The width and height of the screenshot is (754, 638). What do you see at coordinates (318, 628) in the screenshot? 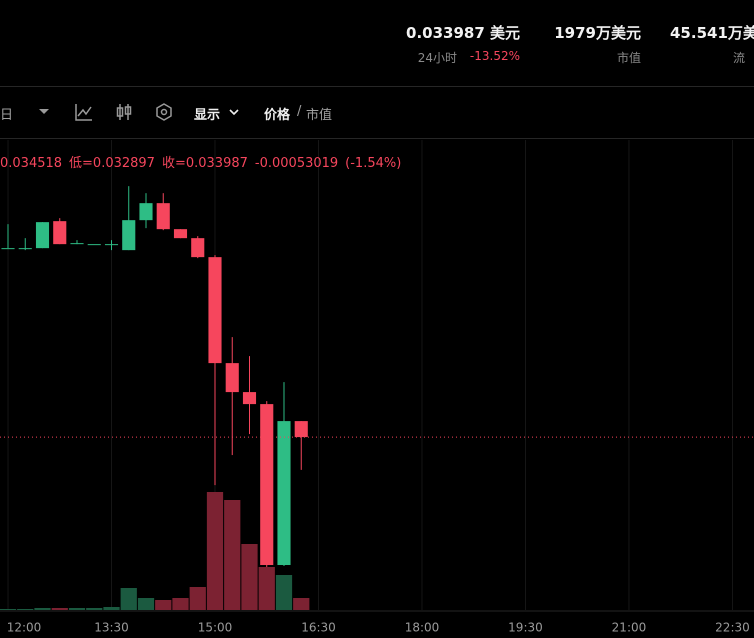
I see `x-tick-label: 16:30` at bounding box center [318, 628].